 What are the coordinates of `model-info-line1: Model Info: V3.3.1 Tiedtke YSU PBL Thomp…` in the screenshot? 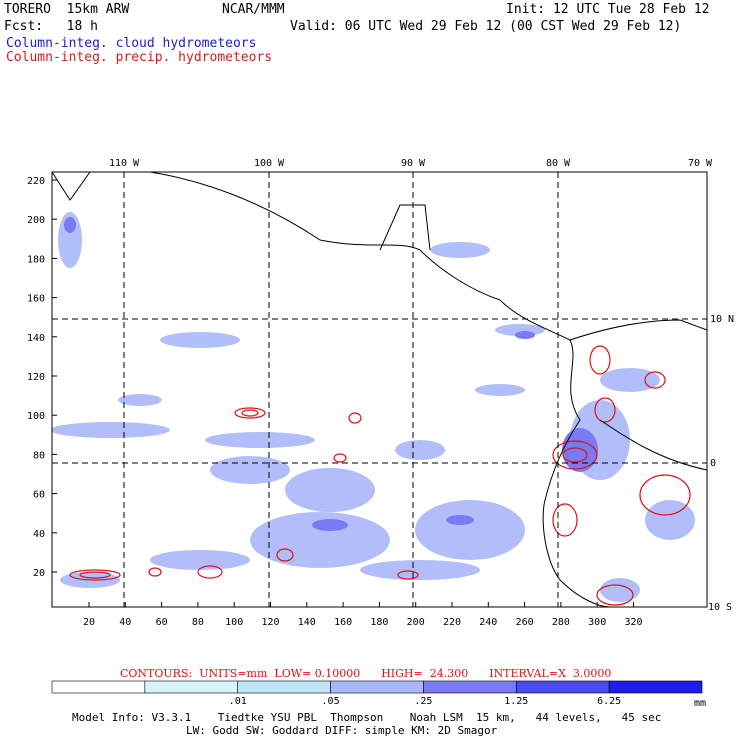 It's located at (367, 717).